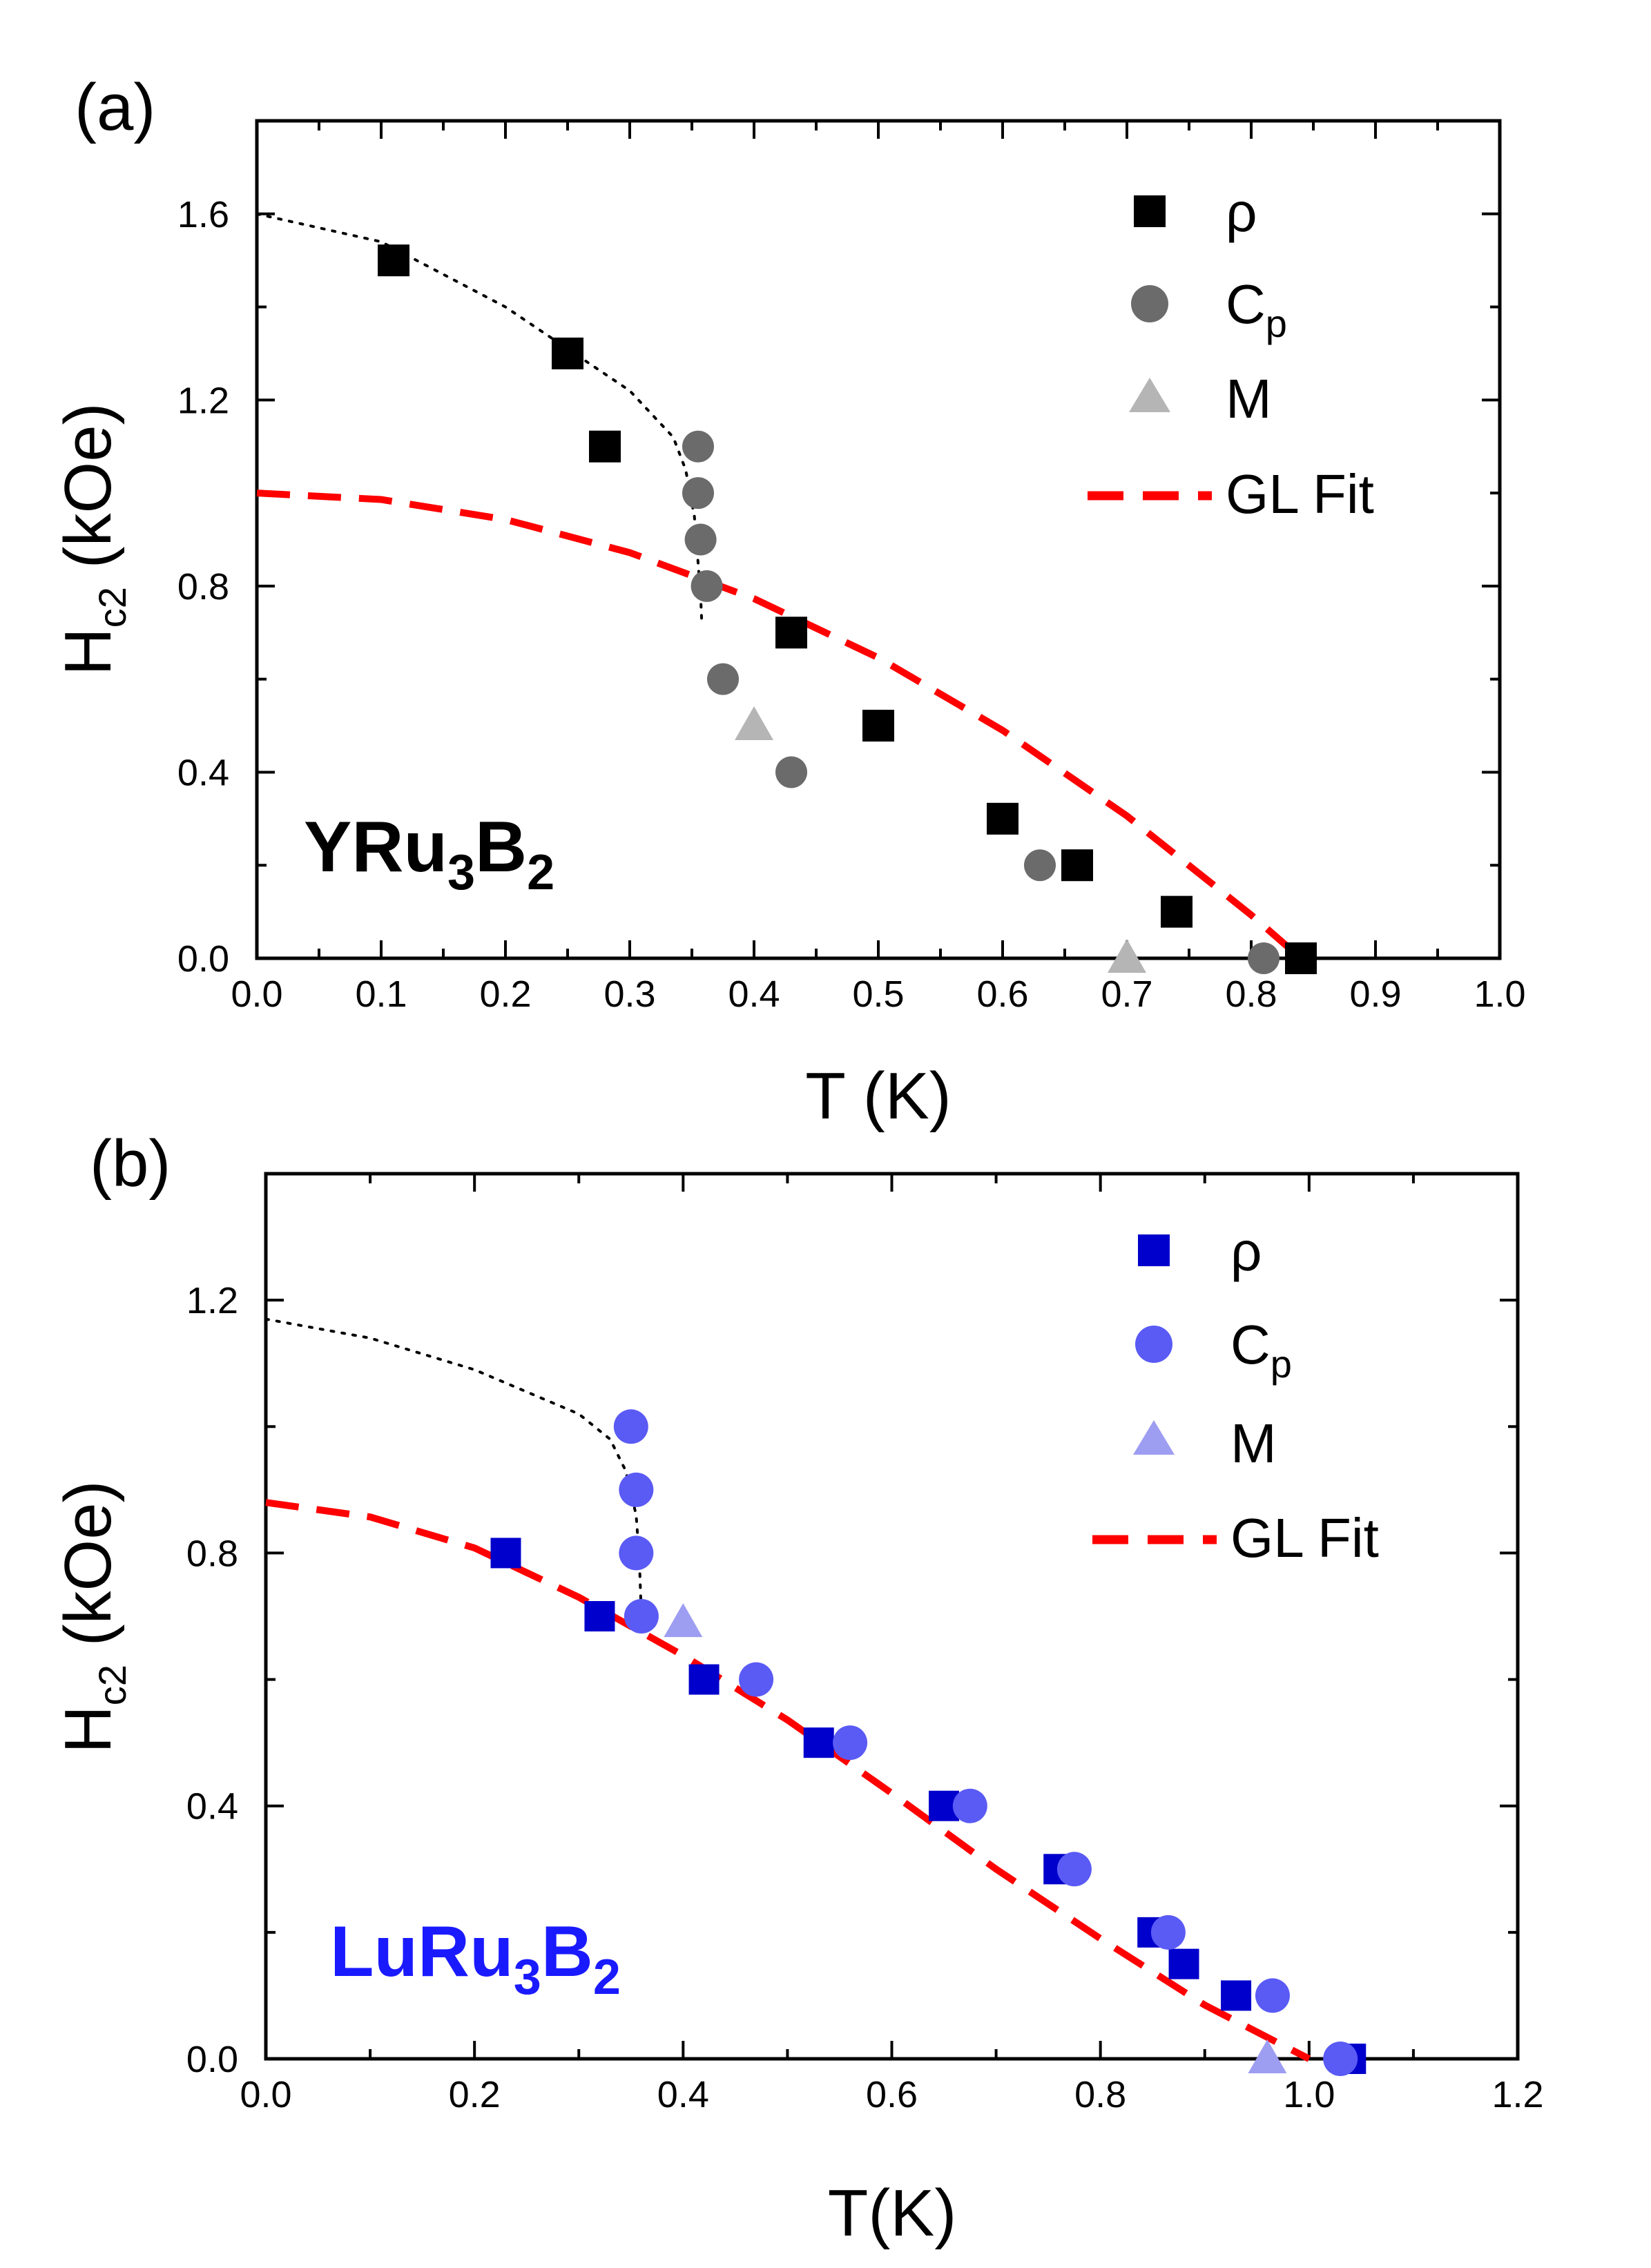 The height and width of the screenshot is (2268, 1651). Describe the element at coordinates (1149, 395) in the screenshot. I see `legend-a-m-marker` at that location.